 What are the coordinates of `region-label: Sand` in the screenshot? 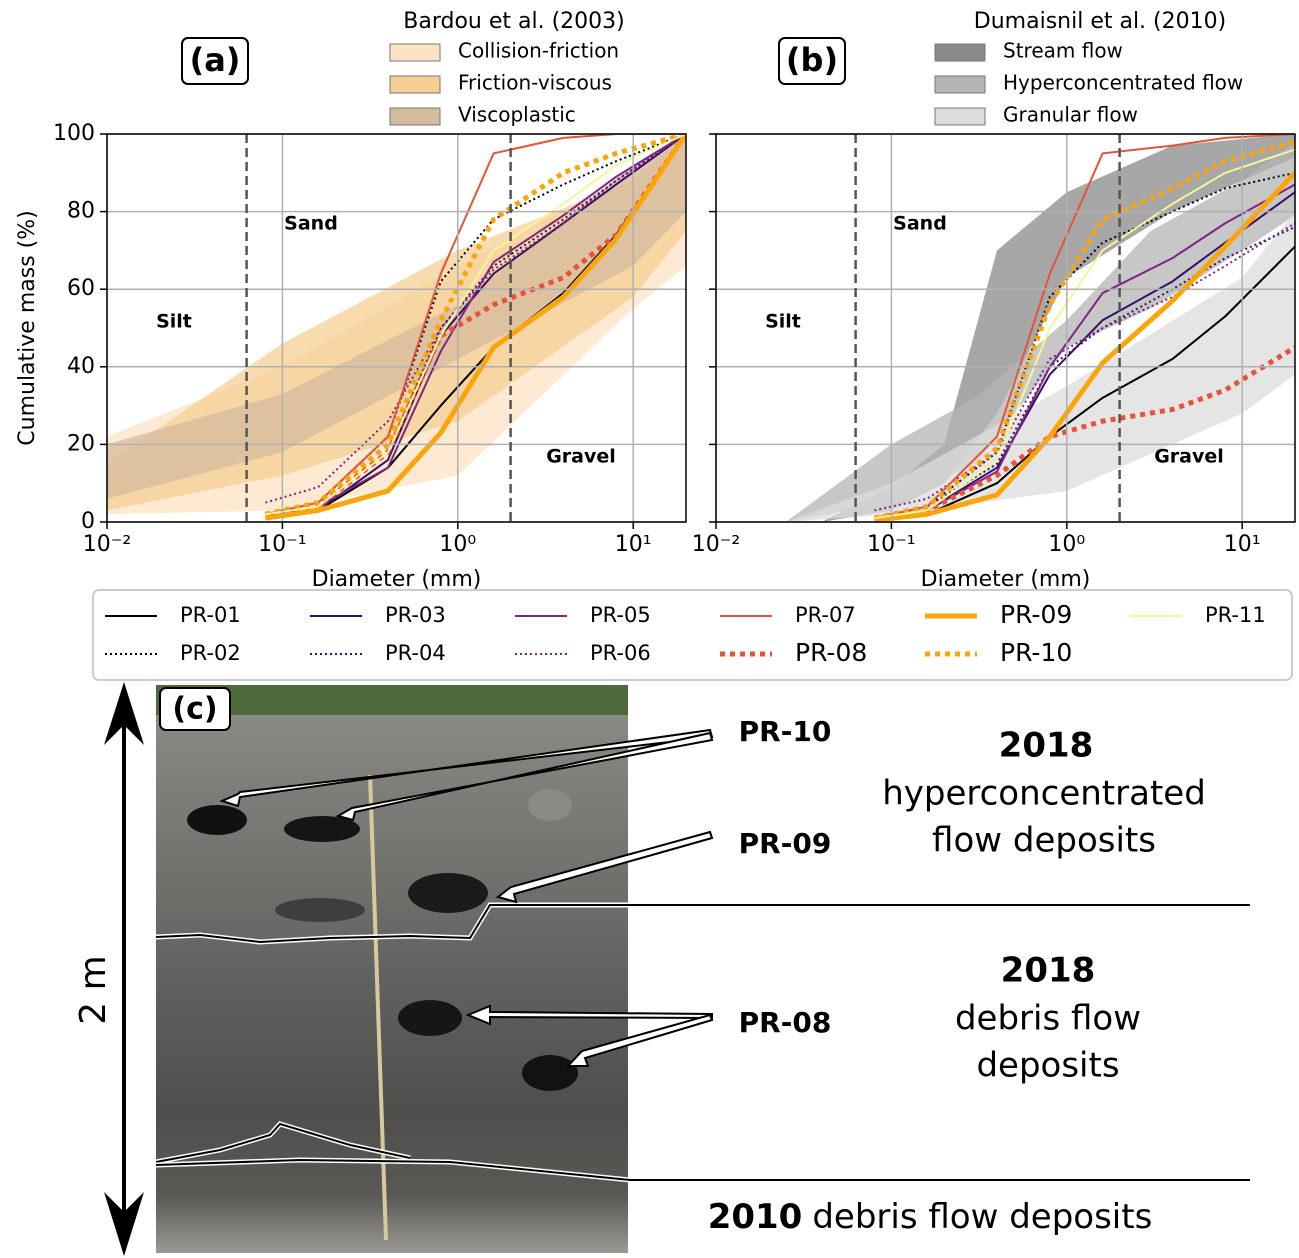 It's located at (920, 224).